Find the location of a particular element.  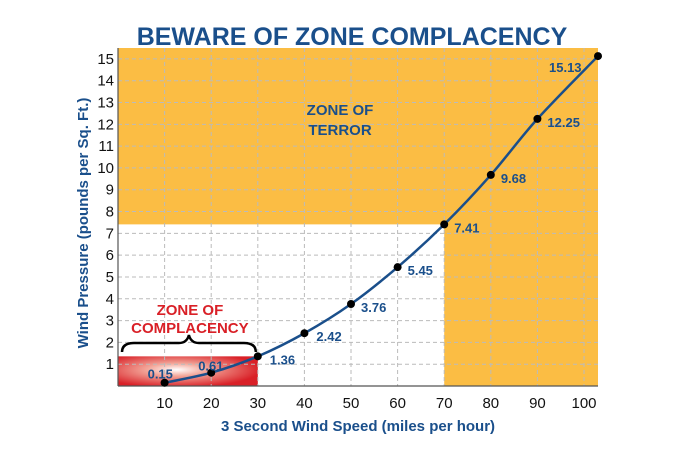

data-label: 9.68 is located at coordinates (513, 178).